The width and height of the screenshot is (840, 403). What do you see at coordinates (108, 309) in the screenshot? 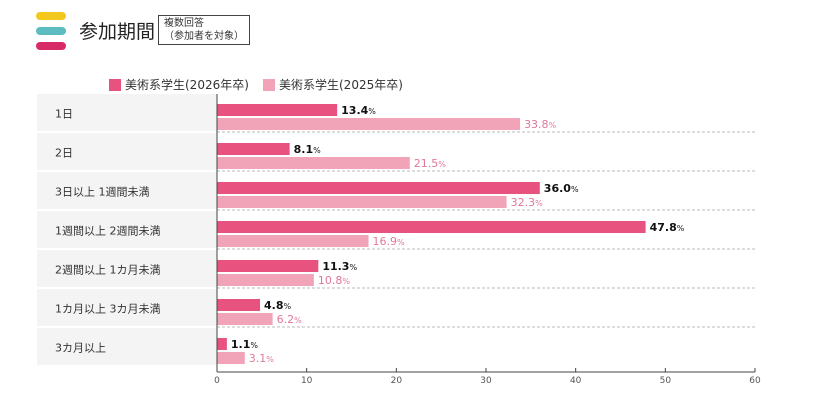
I see `category-label: 1カ月以上 3カ月未満` at bounding box center [108, 309].